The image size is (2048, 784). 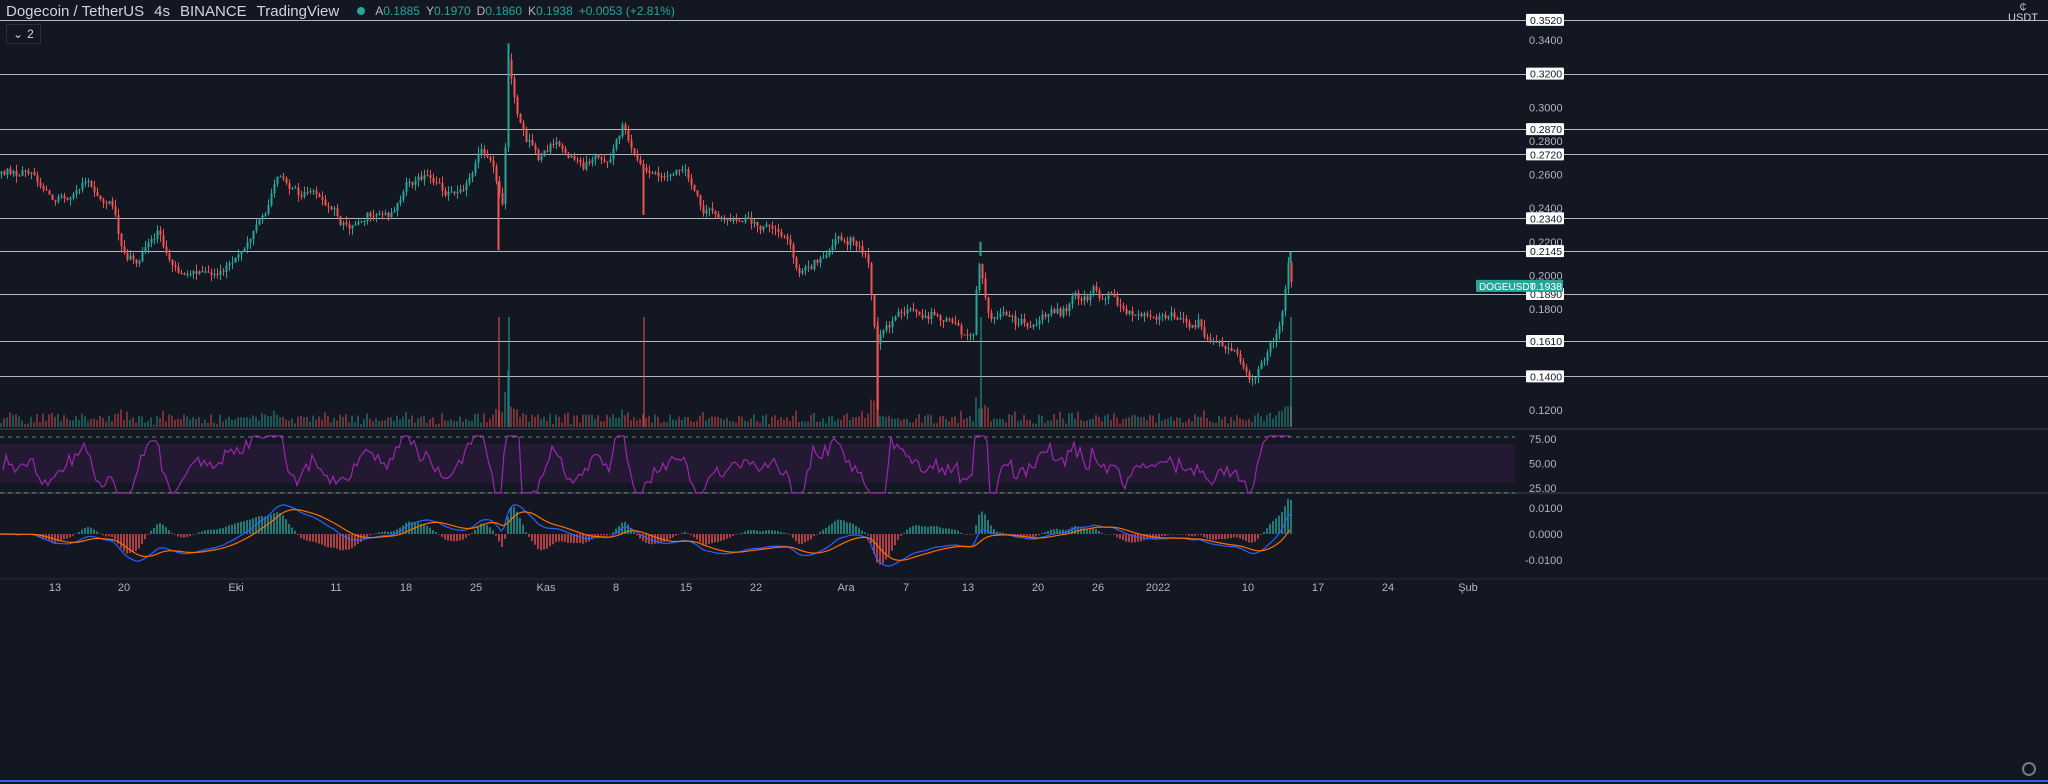 What do you see at coordinates (162, 11) in the screenshot?
I see `interval-label: 4s` at bounding box center [162, 11].